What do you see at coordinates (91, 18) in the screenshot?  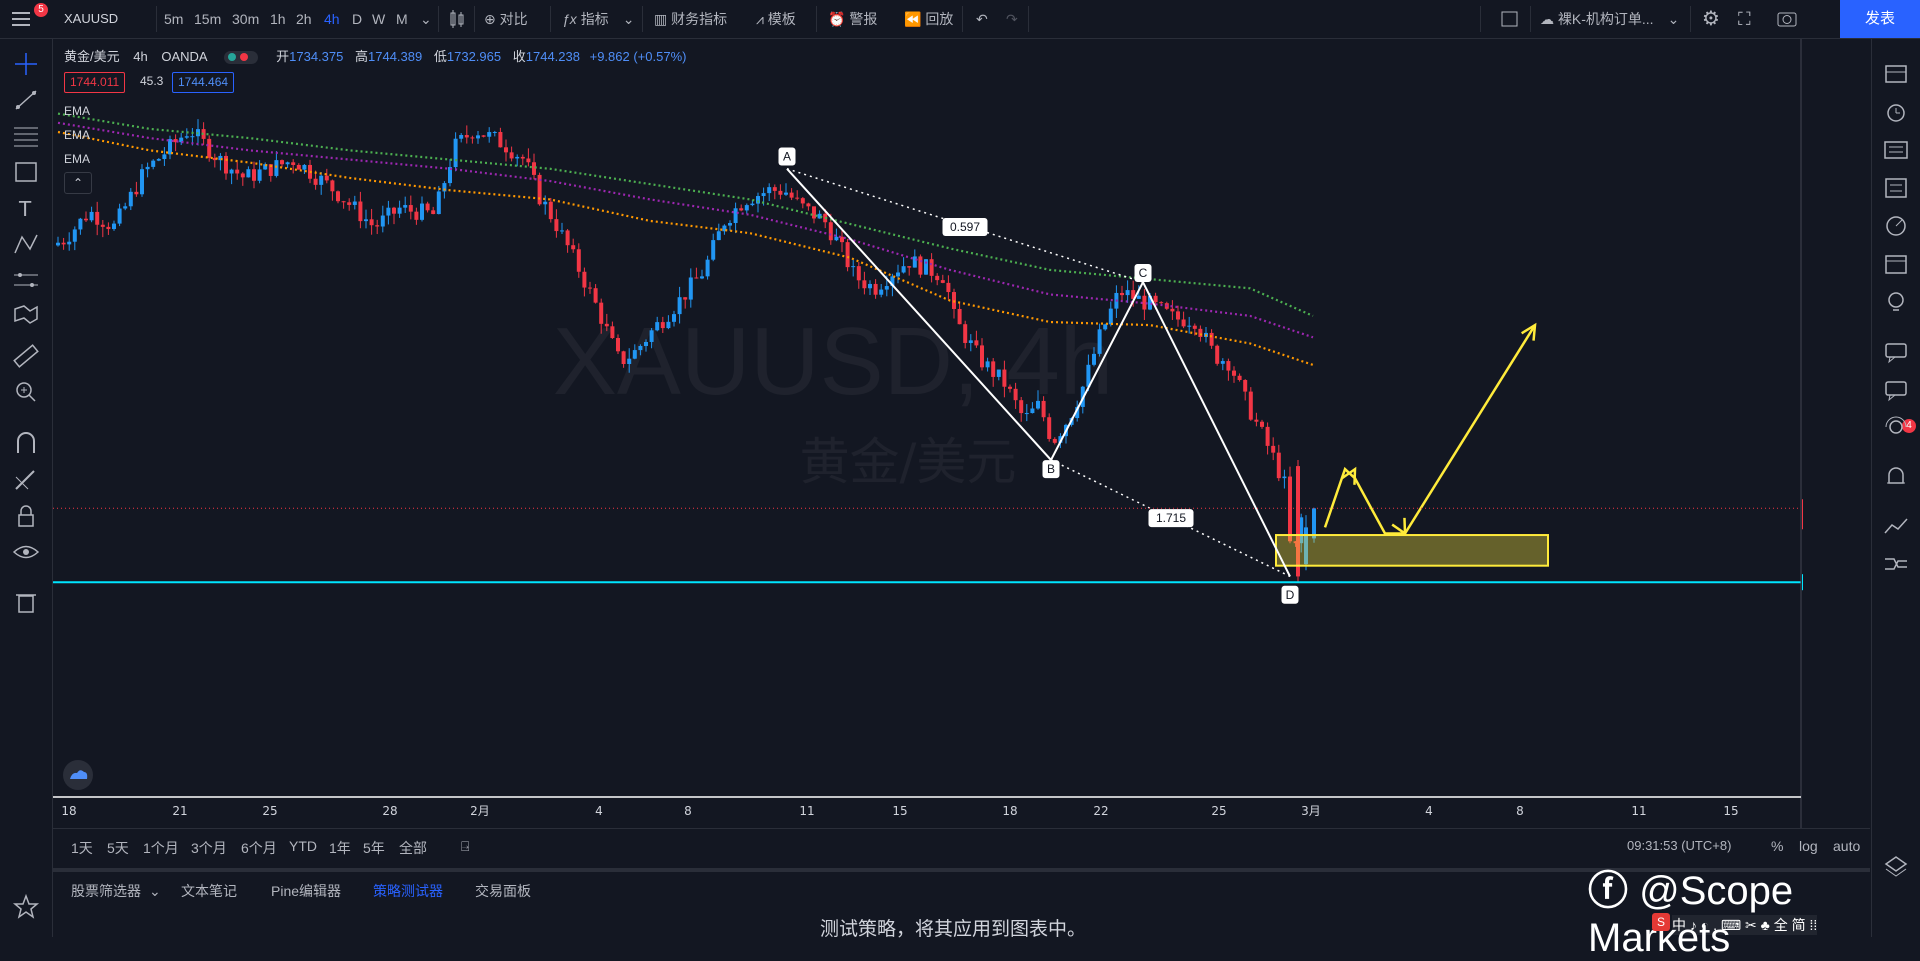 I see `symbol-search: XAUUSD` at bounding box center [91, 18].